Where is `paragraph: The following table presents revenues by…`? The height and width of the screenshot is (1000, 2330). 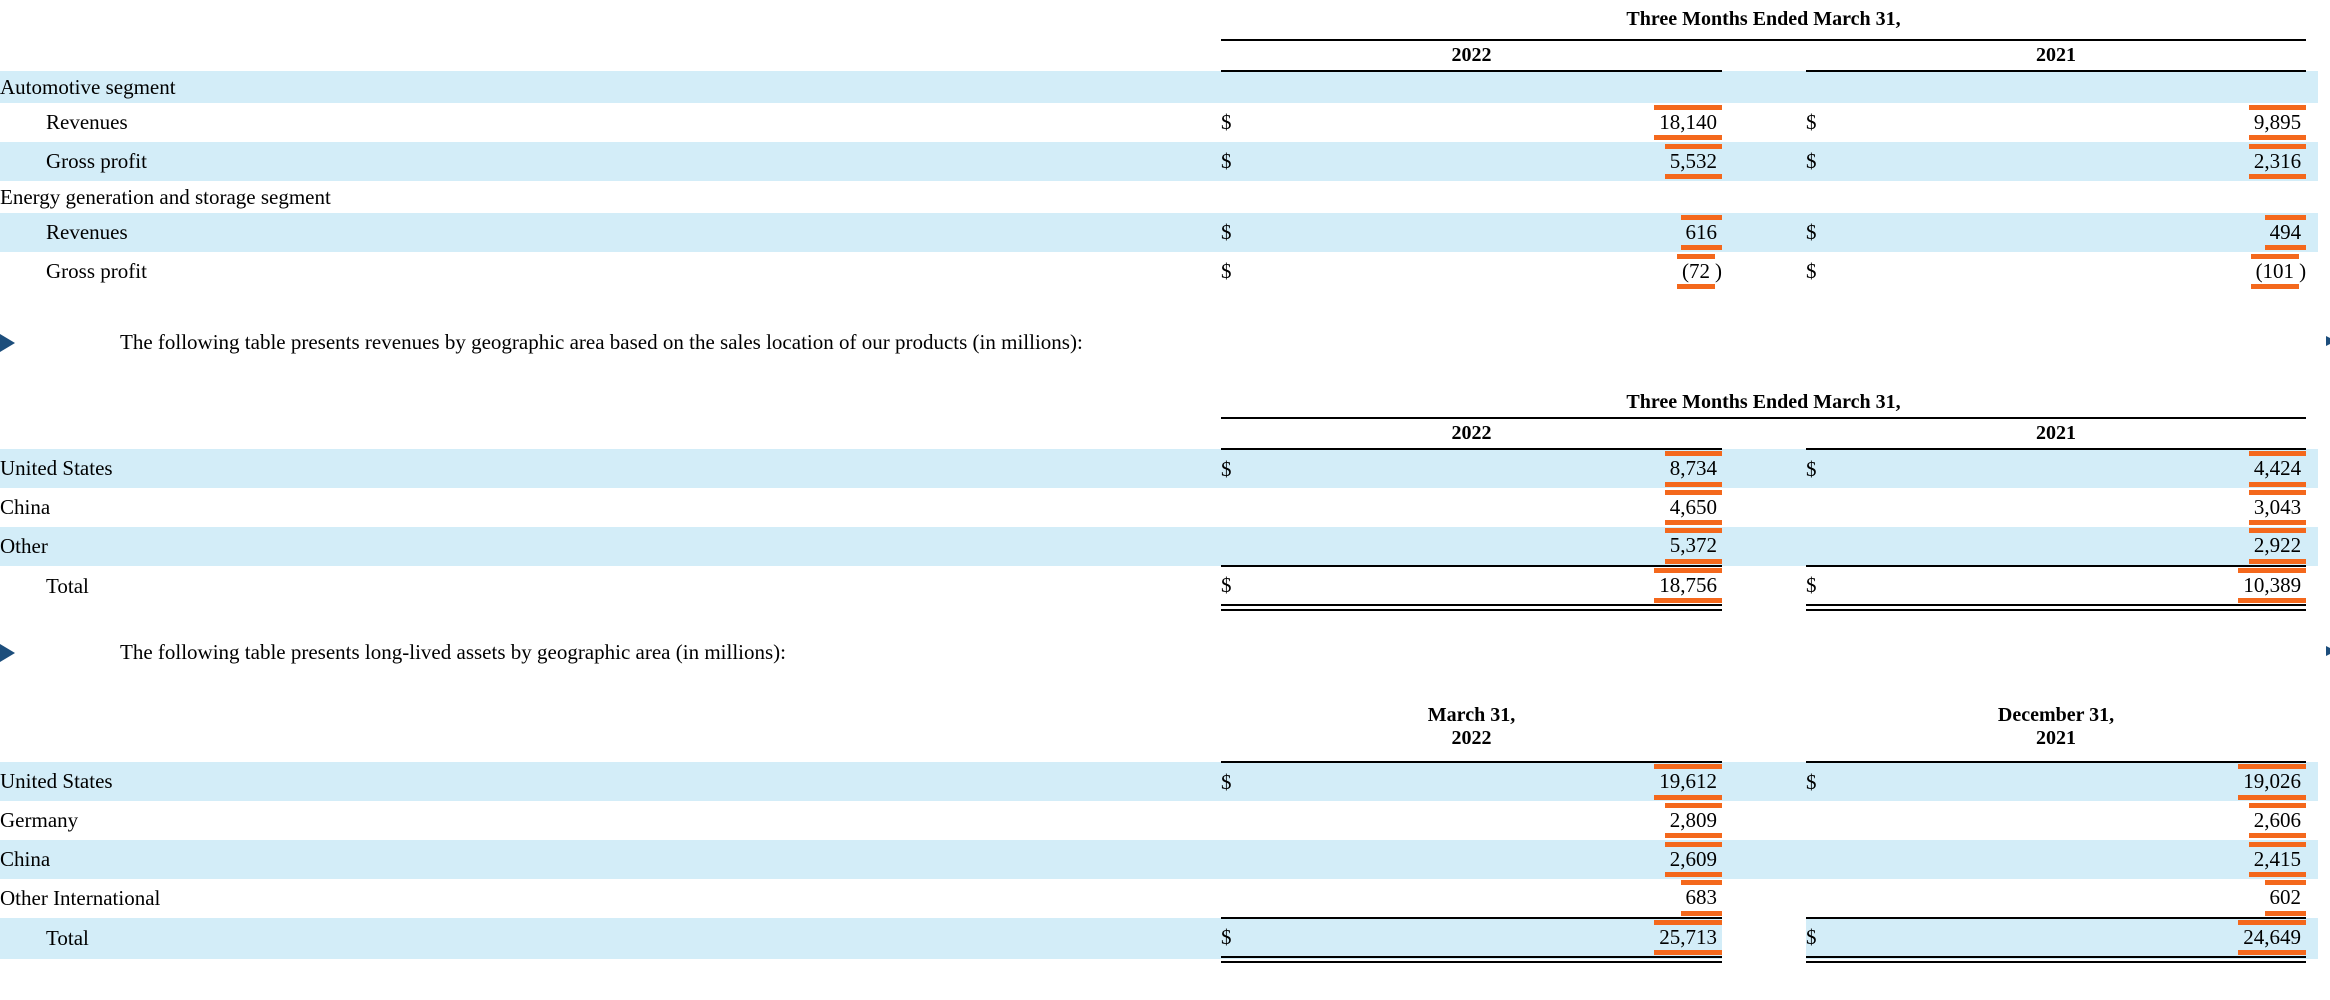
paragraph: The following table presents revenues by… is located at coordinates (601, 342).